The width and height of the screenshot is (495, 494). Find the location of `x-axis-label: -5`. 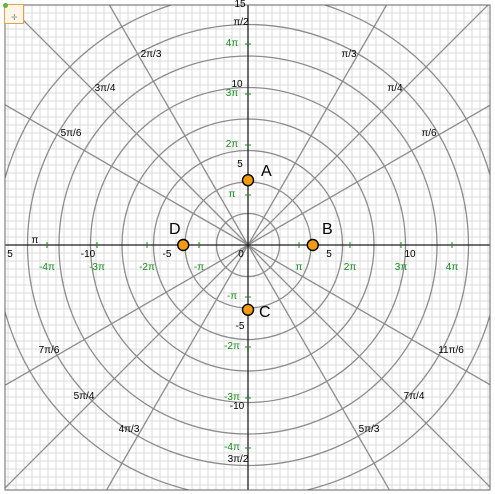

x-axis-label: -5 is located at coordinates (167, 254).